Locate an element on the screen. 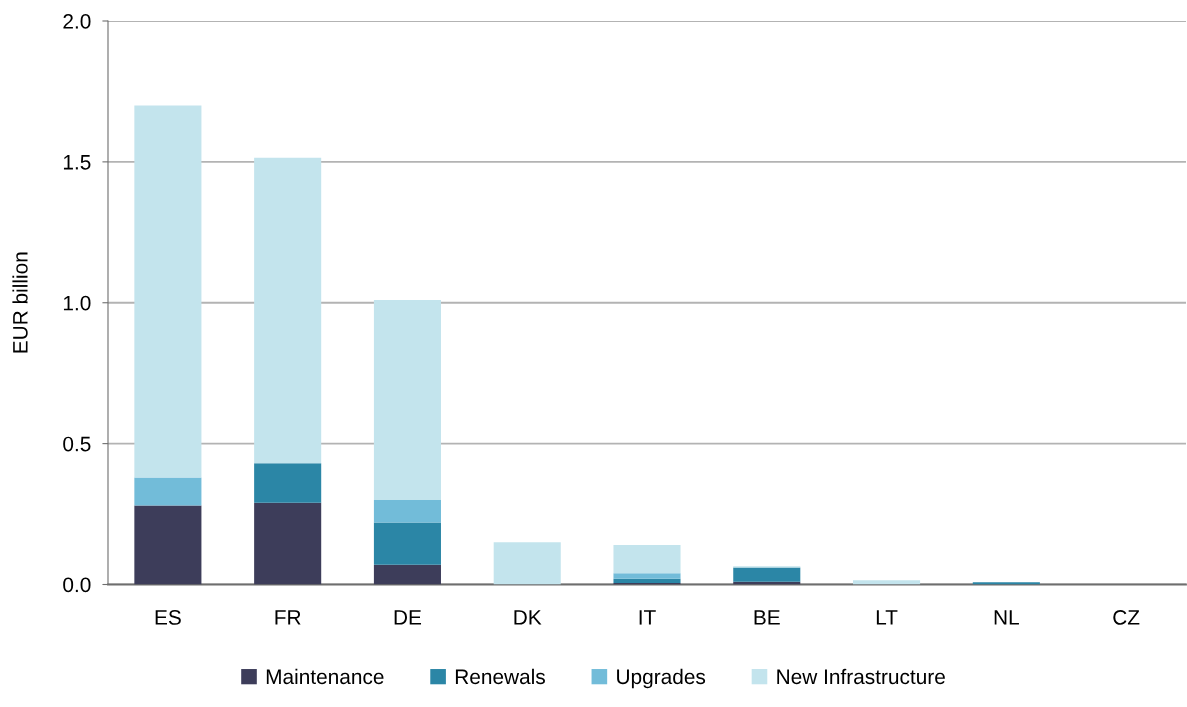 This screenshot has height=707, width=1187. y-tick-label: 1.5 is located at coordinates (77, 162).